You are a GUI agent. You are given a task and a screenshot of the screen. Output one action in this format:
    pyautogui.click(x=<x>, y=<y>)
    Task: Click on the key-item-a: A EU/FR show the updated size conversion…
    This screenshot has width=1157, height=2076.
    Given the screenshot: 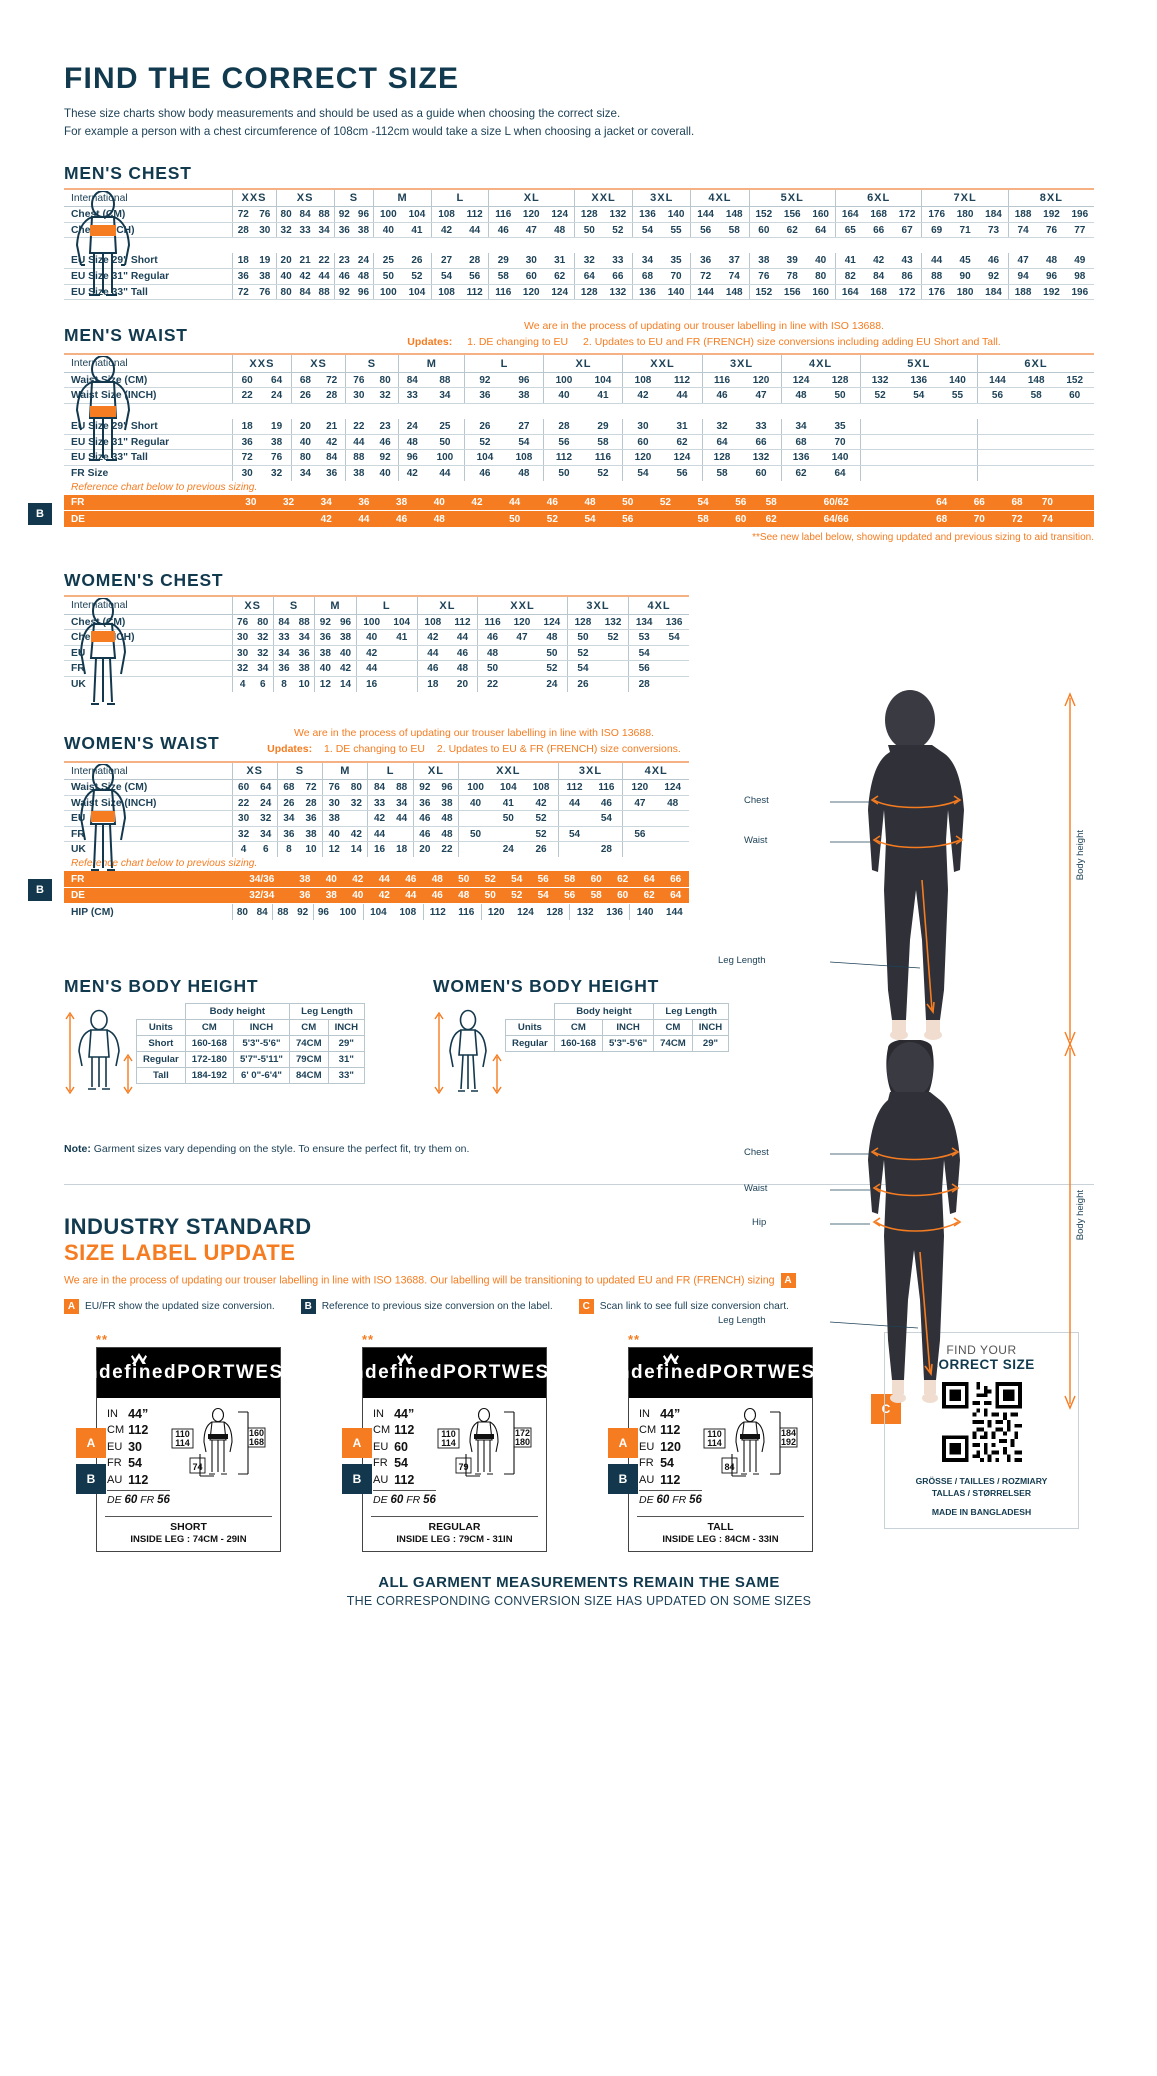 What is the action you would take?
    pyautogui.click(x=169, y=1306)
    